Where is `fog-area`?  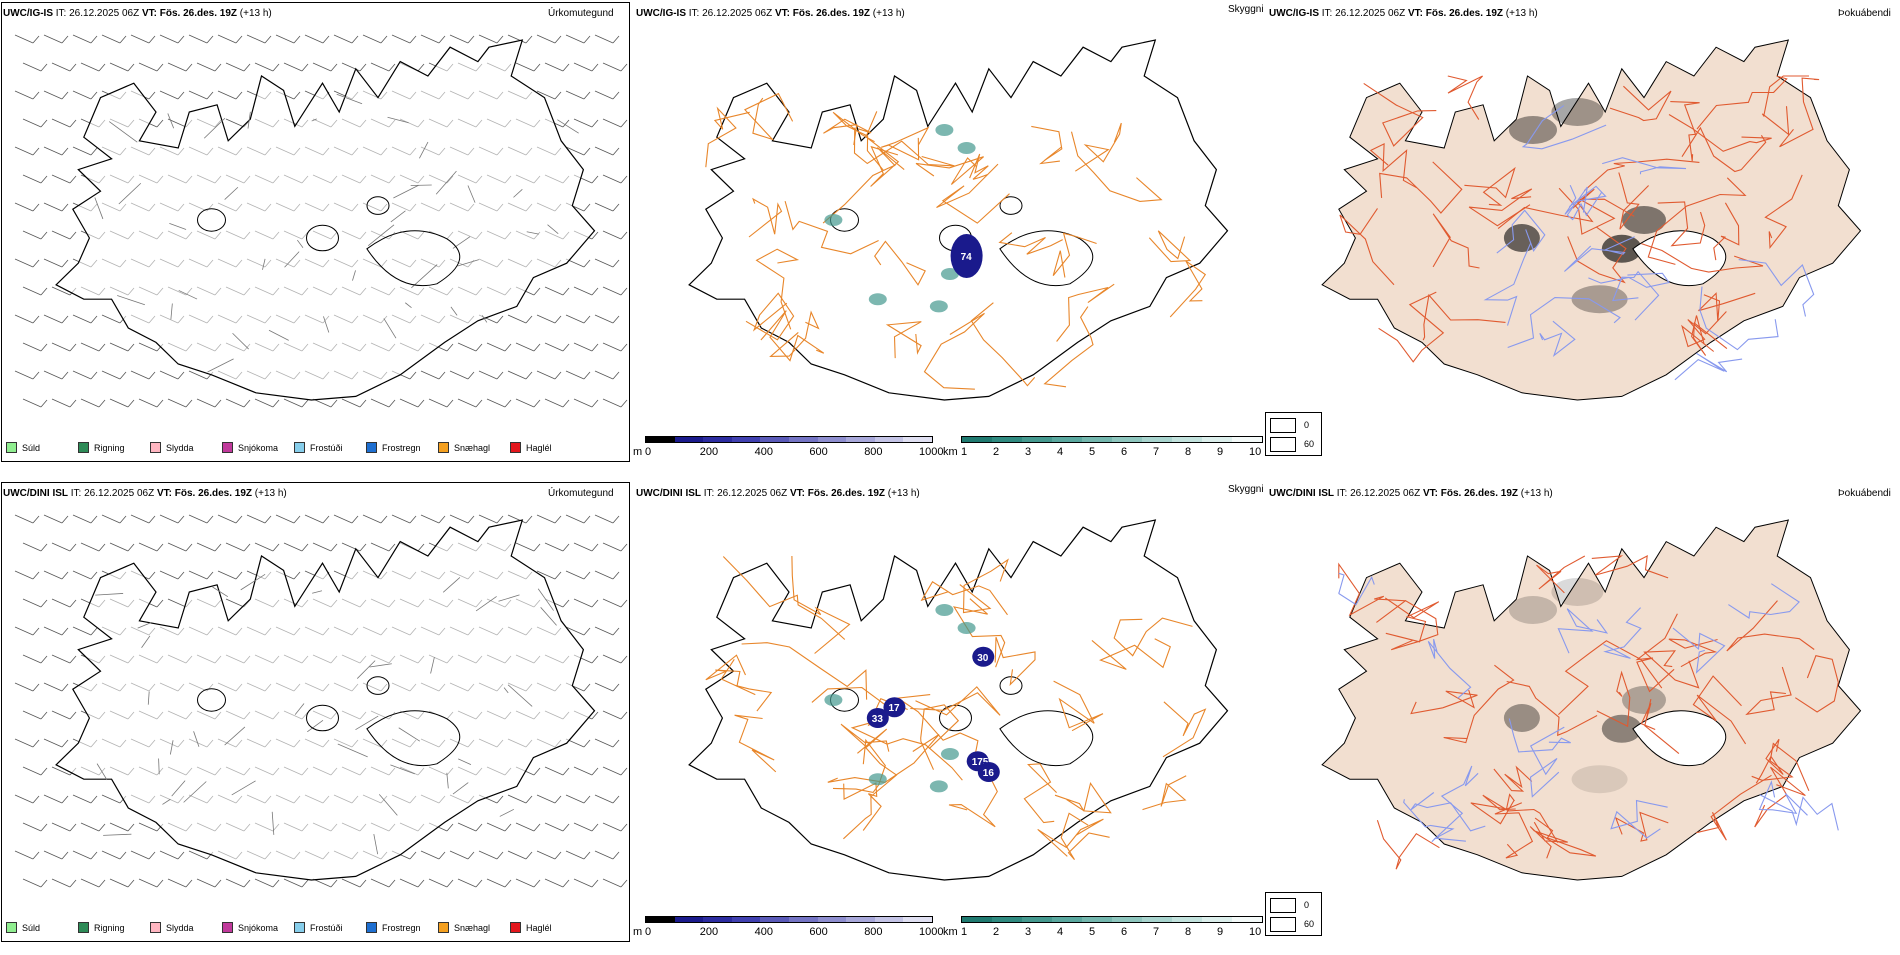
fog-area is located at coordinates (1621, 728).